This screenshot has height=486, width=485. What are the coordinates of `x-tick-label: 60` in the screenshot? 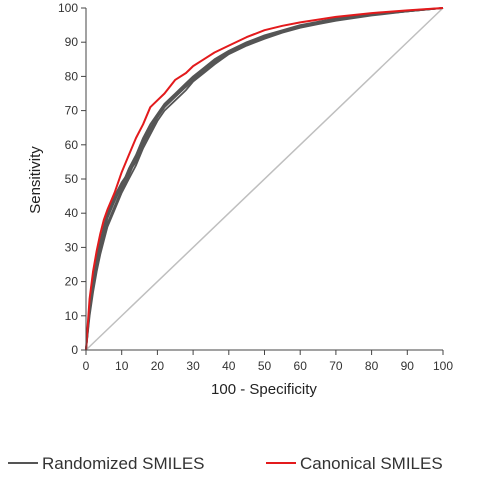 It's located at (301, 366).